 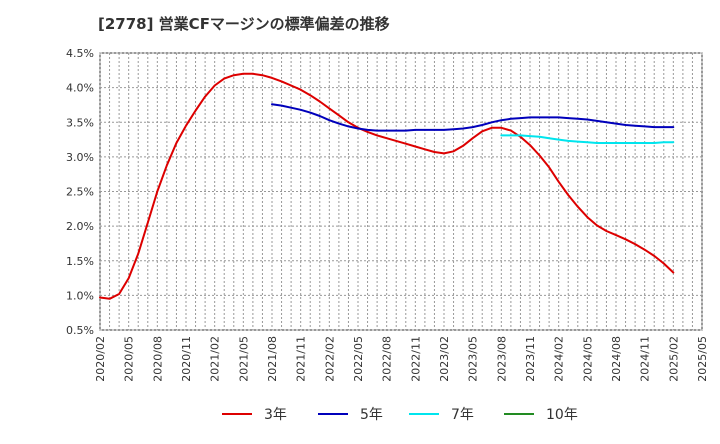 What do you see at coordinates (415, 359) in the screenshot?
I see `x-tick-label: 2022/11` at bounding box center [415, 359].